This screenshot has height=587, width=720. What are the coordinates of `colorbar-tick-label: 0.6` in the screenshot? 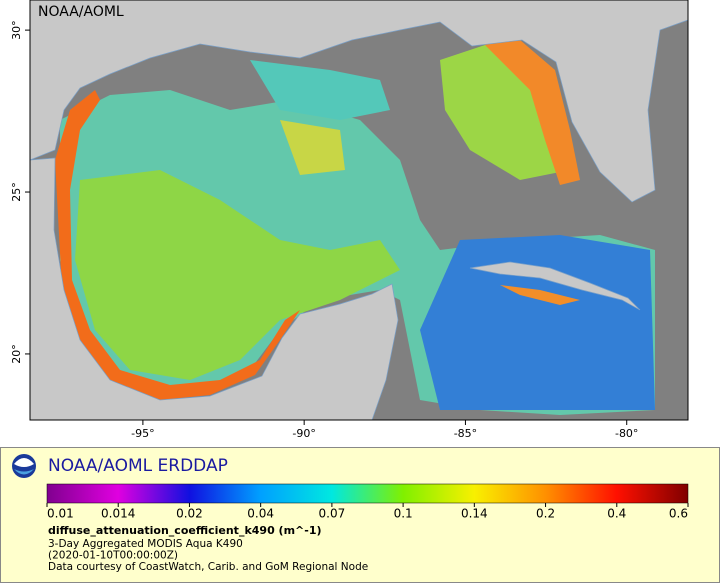 It's located at (678, 514).